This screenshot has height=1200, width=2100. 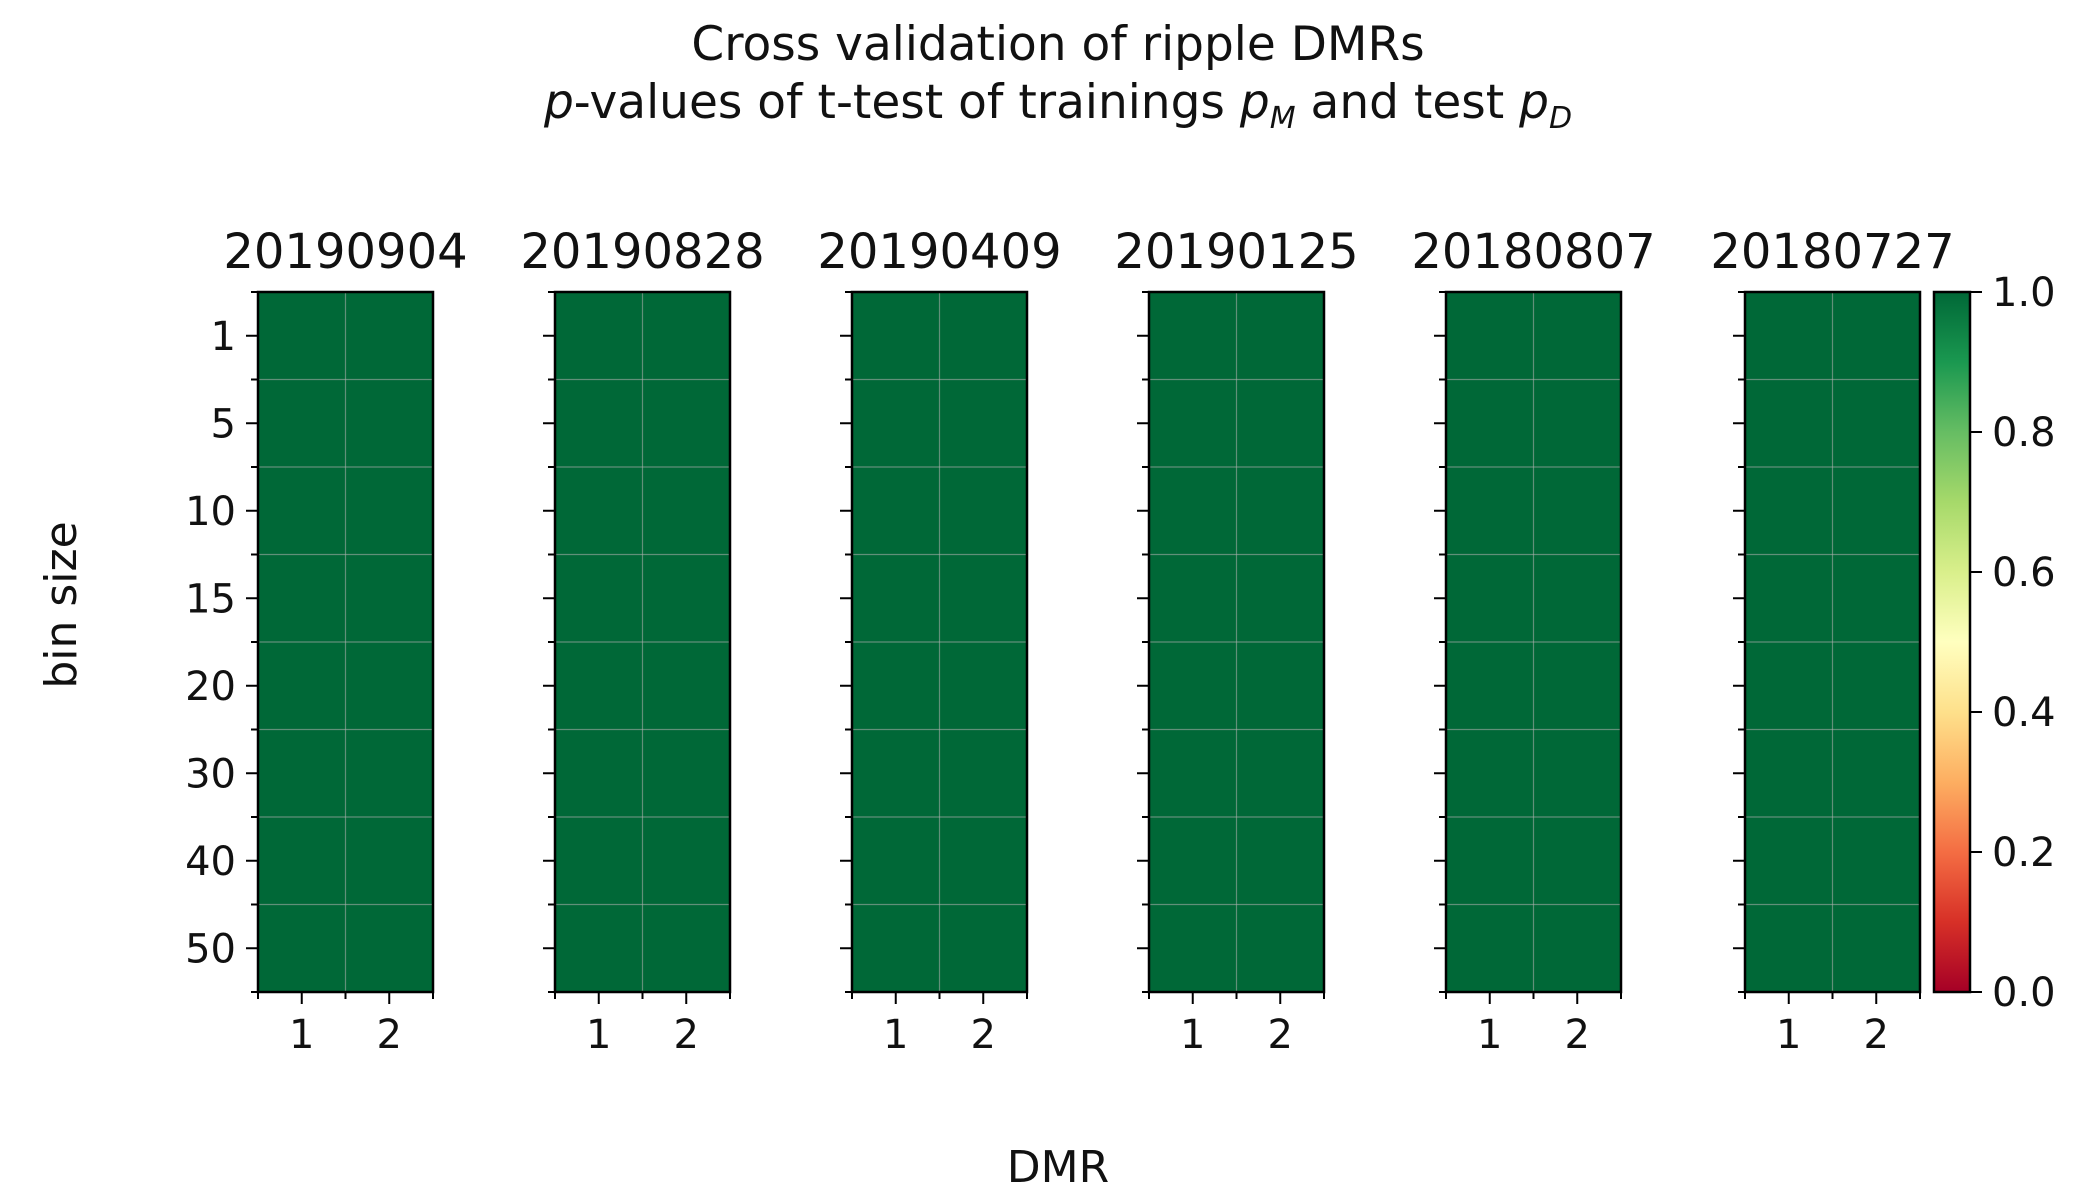 What do you see at coordinates (907, 102) in the screenshot?
I see `subtitle-text-1: -values of t-test of trainings` at bounding box center [907, 102].